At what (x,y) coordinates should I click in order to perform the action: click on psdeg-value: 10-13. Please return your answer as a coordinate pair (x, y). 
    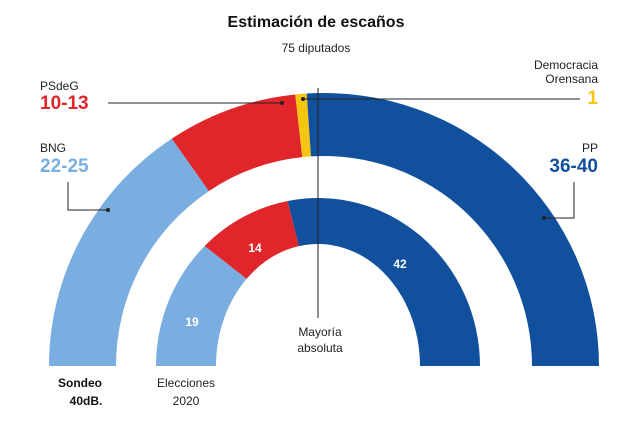
    Looking at the image, I should click on (64, 103).